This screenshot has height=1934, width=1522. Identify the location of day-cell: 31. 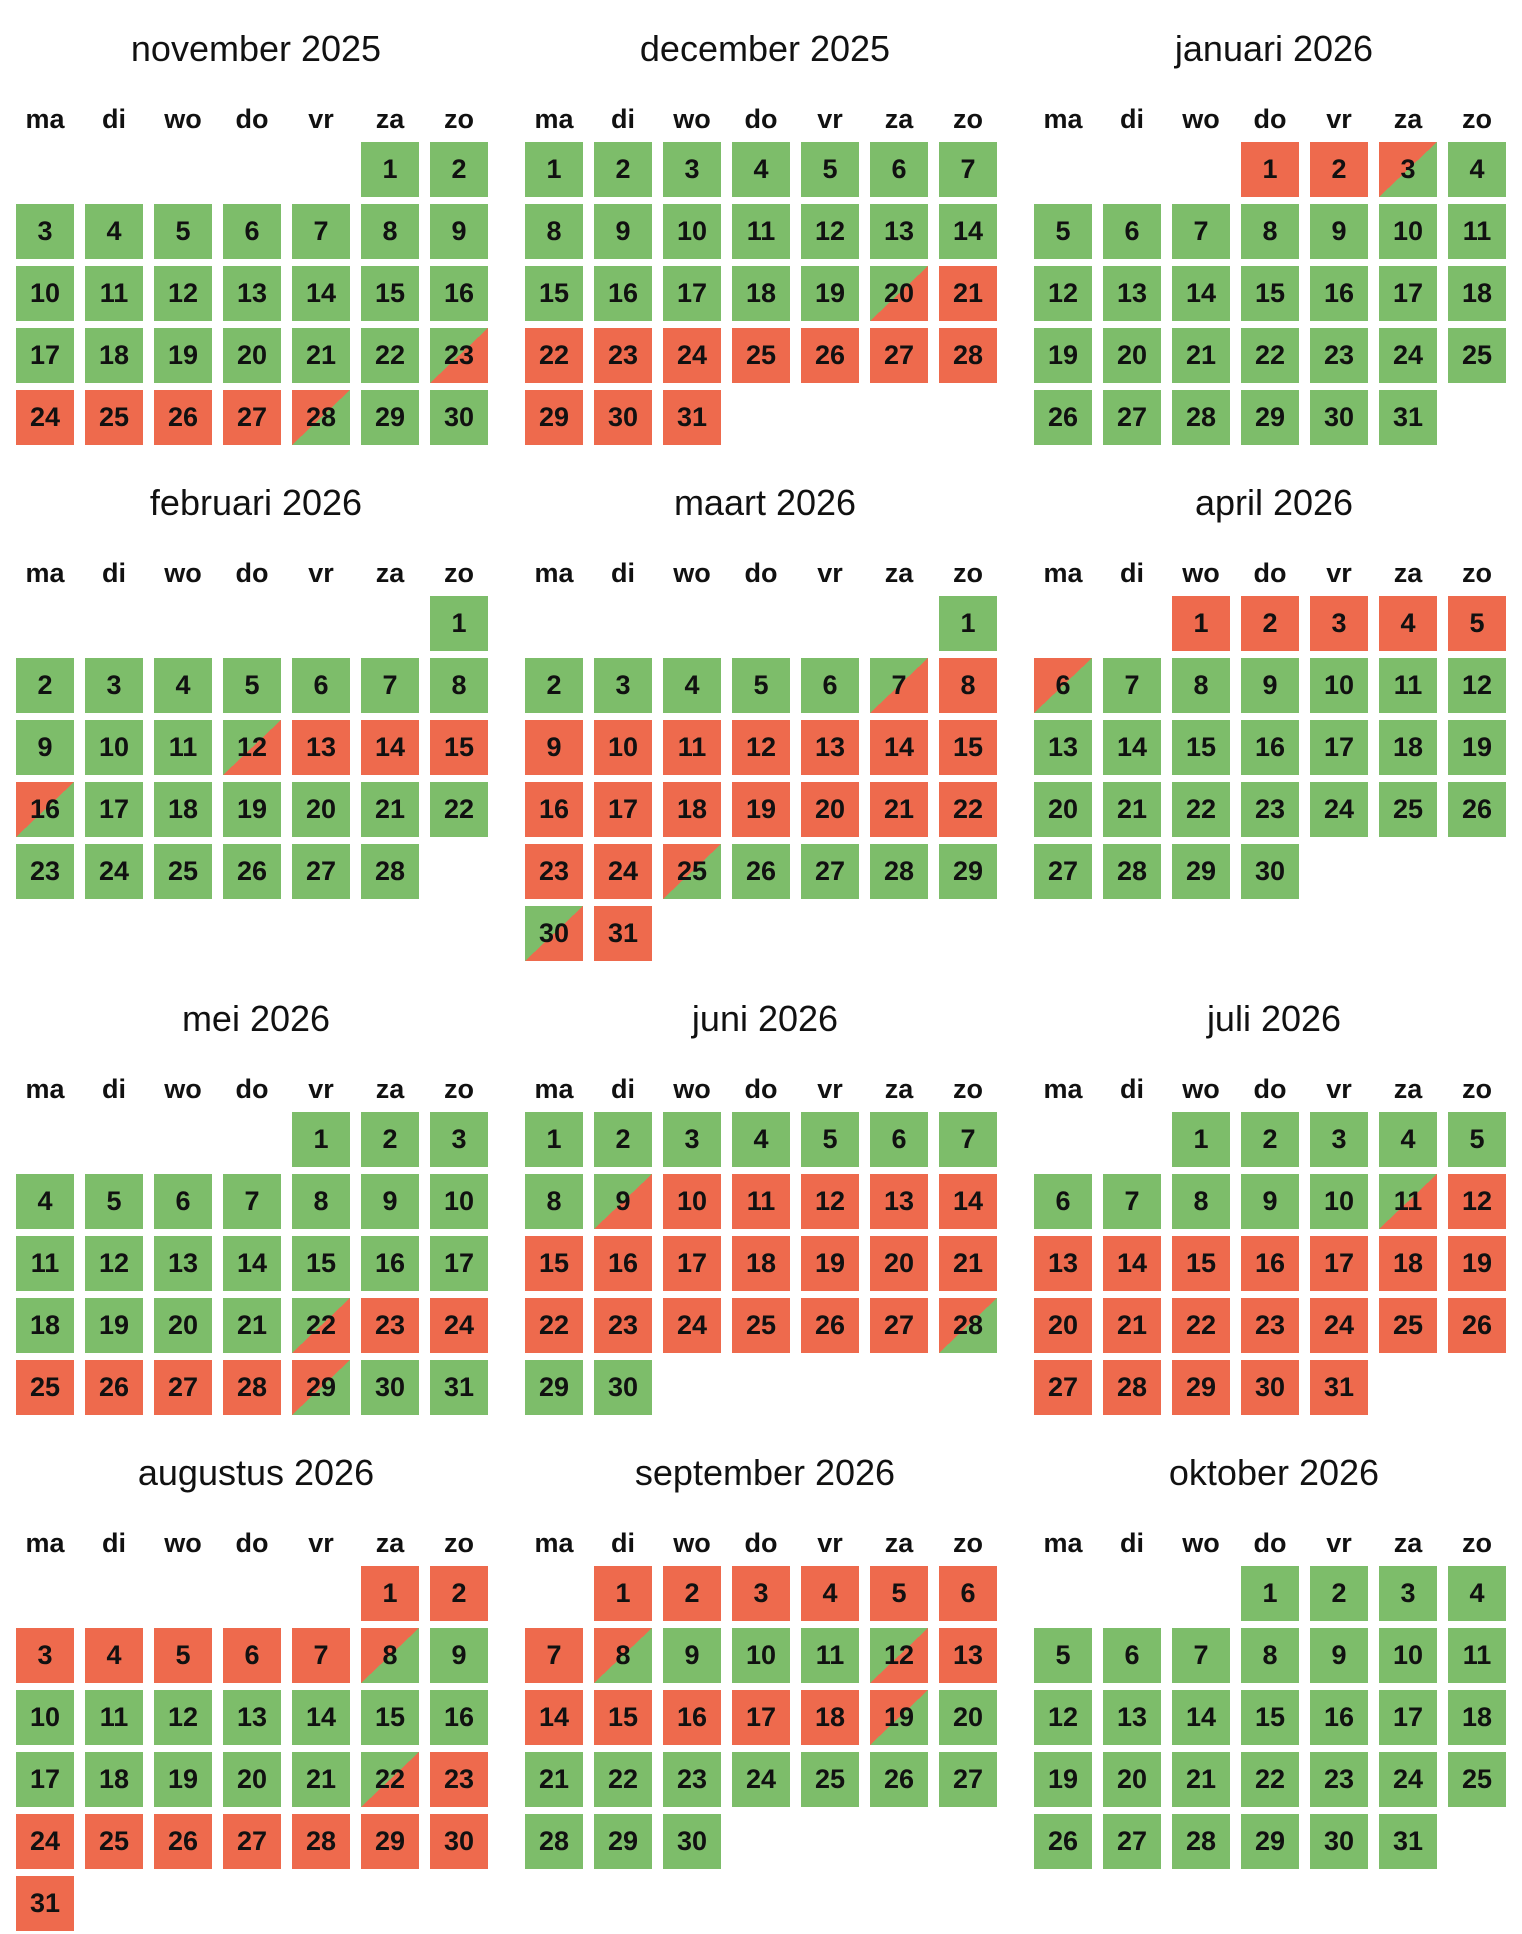
(623, 933).